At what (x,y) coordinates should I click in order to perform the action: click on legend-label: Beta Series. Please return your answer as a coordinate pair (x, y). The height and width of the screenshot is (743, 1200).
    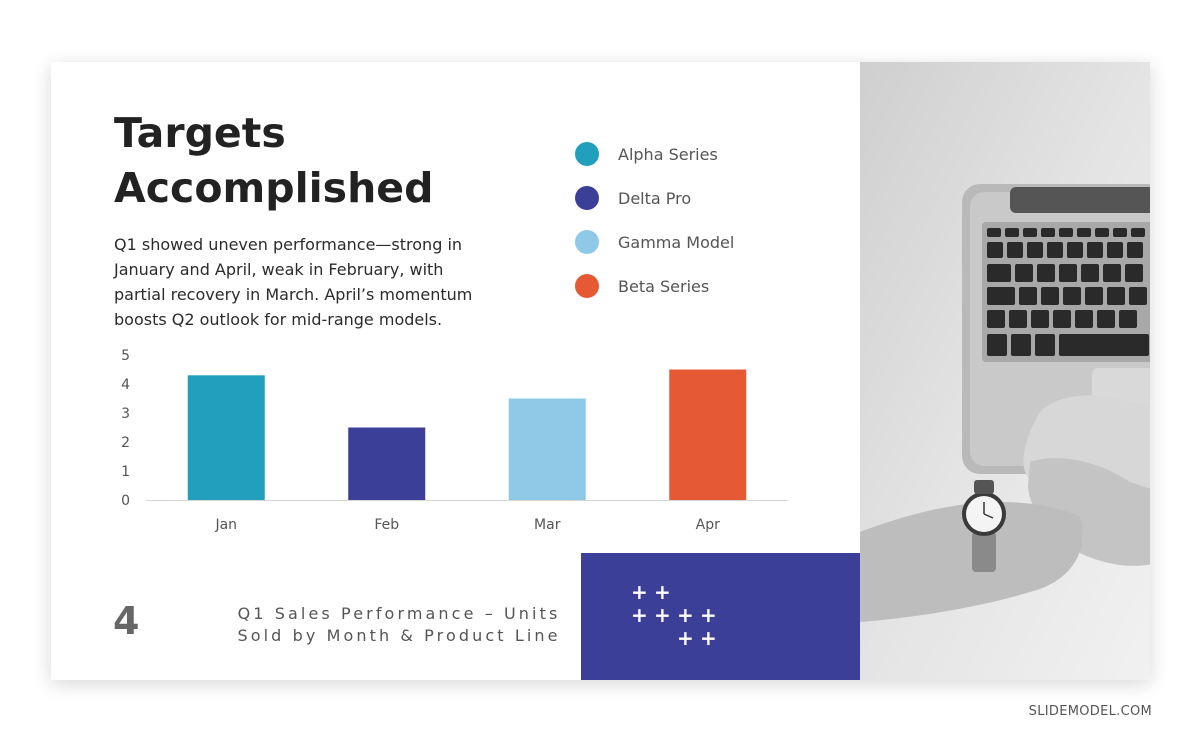
    Looking at the image, I should click on (664, 286).